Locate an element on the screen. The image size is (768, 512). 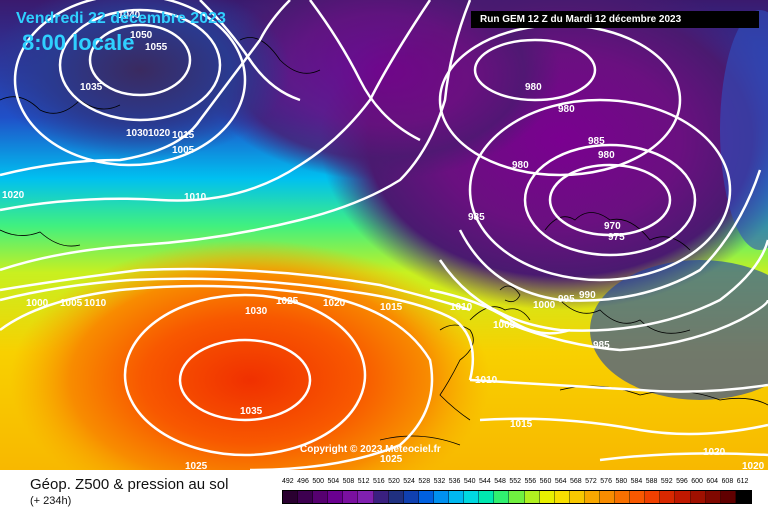
legend-tick-label: 548 is located at coordinates (500, 481).